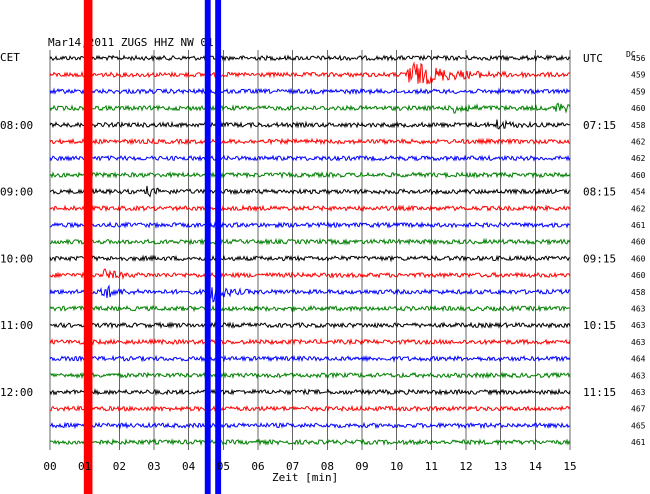 This screenshot has width=650, height=494. I want to click on x-axis-label: Zeit [min], so click(305, 477).